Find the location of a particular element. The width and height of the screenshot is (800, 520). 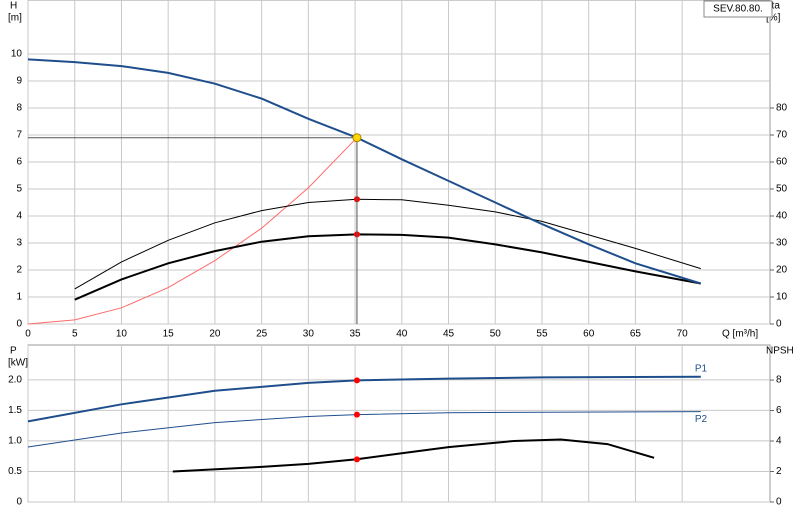

x-tick-label: 70 is located at coordinates (683, 334).